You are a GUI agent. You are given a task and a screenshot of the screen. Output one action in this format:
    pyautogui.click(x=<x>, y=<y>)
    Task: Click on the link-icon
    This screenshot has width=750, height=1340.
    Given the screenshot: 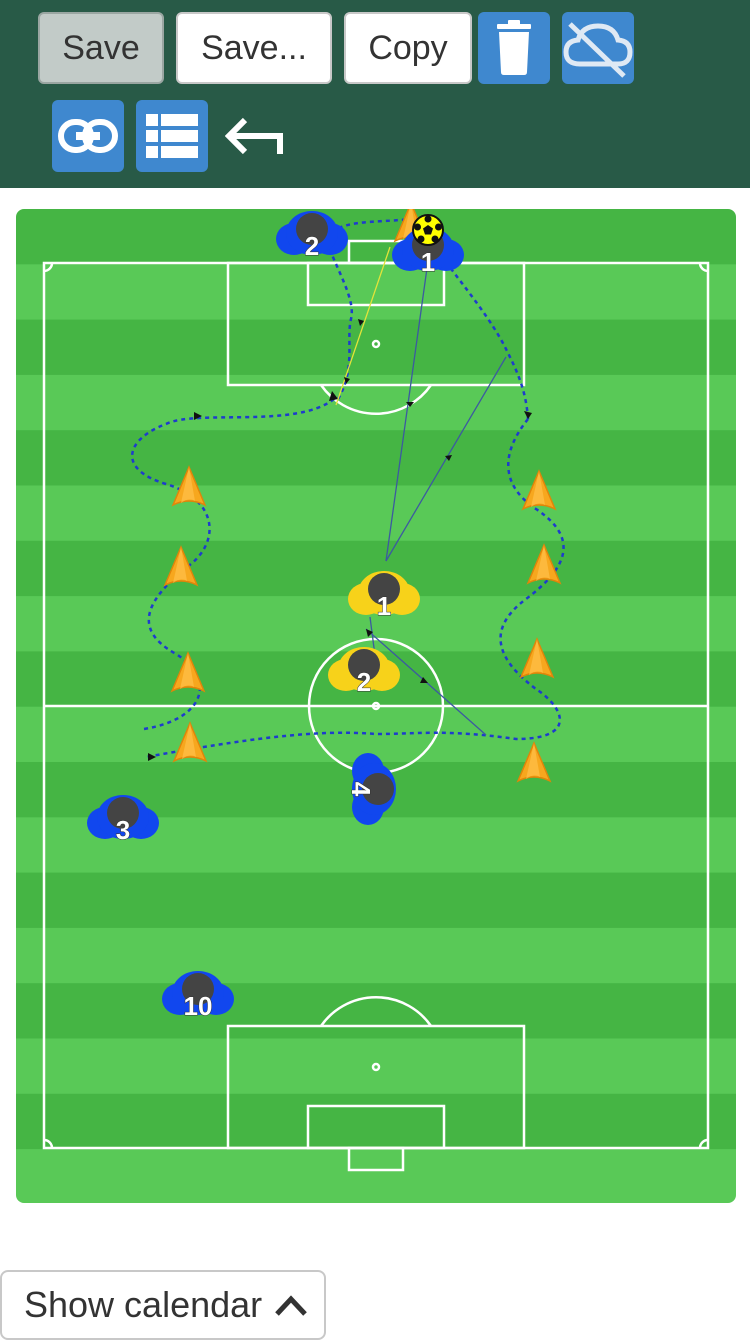 What is the action you would take?
    pyautogui.click(x=88, y=136)
    